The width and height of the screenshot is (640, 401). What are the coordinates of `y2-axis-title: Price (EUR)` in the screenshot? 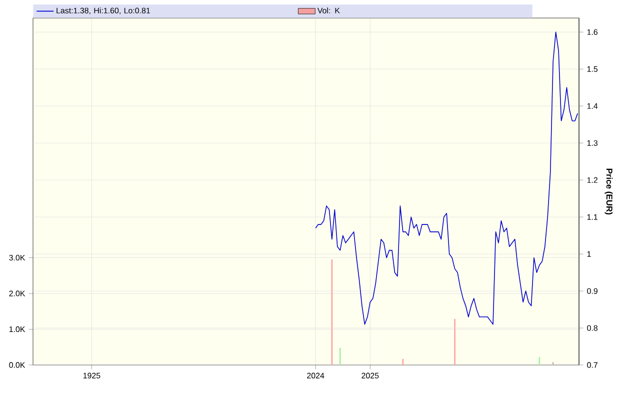 It's located at (608, 191).